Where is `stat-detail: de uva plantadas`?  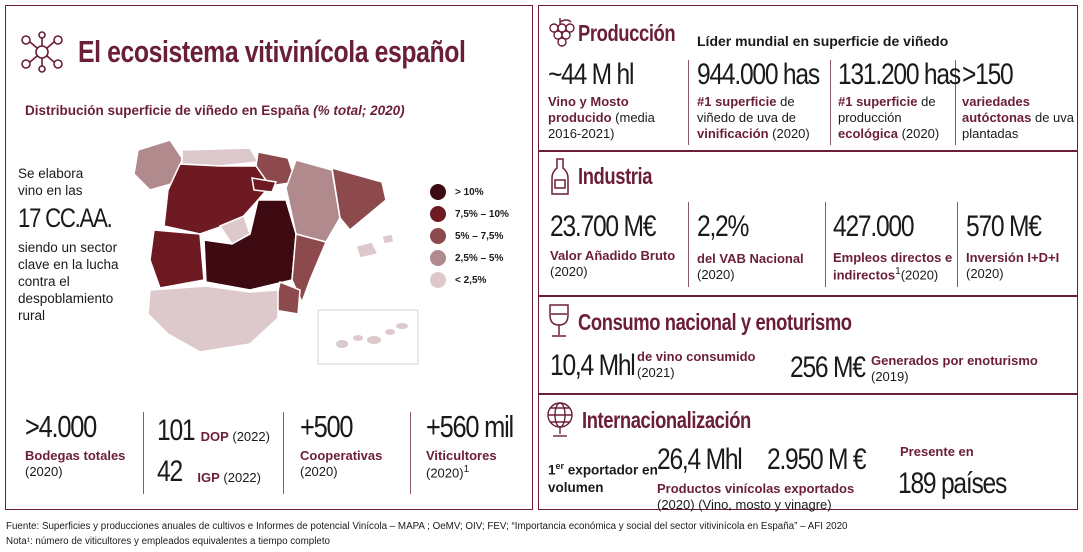
stat-detail: de uva plantadas is located at coordinates (1018, 125).